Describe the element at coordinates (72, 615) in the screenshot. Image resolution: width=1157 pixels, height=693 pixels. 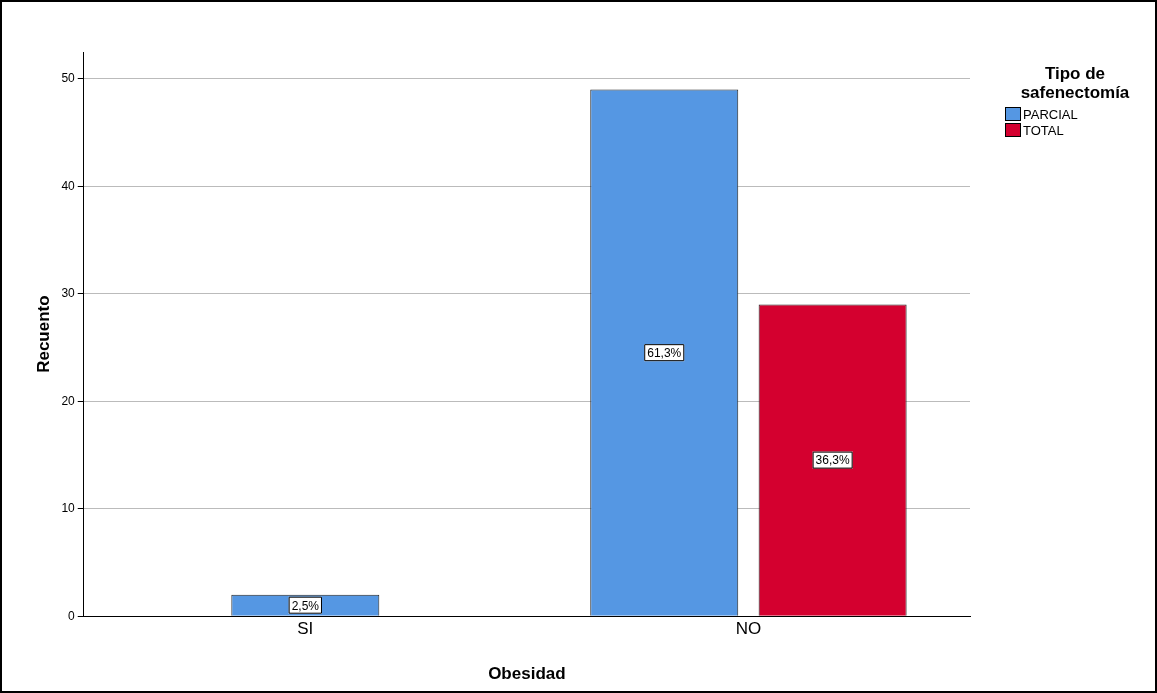
I see `y-tick-label: 0` at that location.